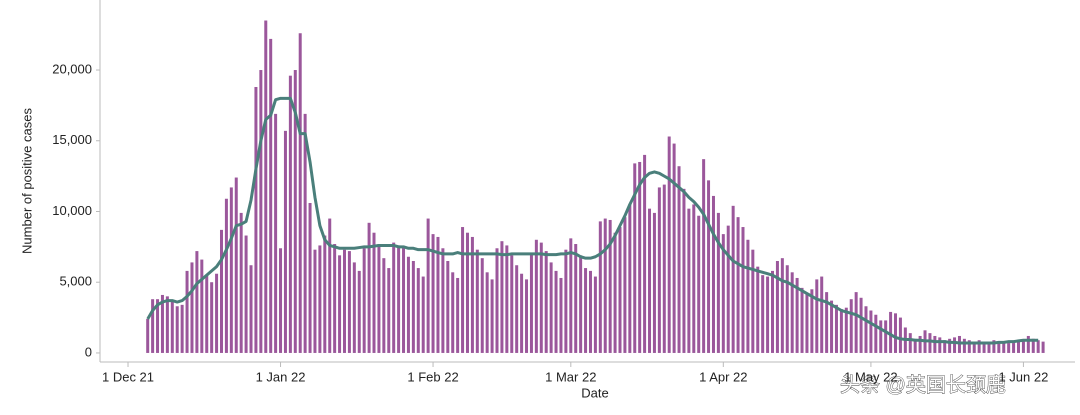 The width and height of the screenshot is (1080, 415). I want to click on y-tick-label: 5,000, so click(75, 281).